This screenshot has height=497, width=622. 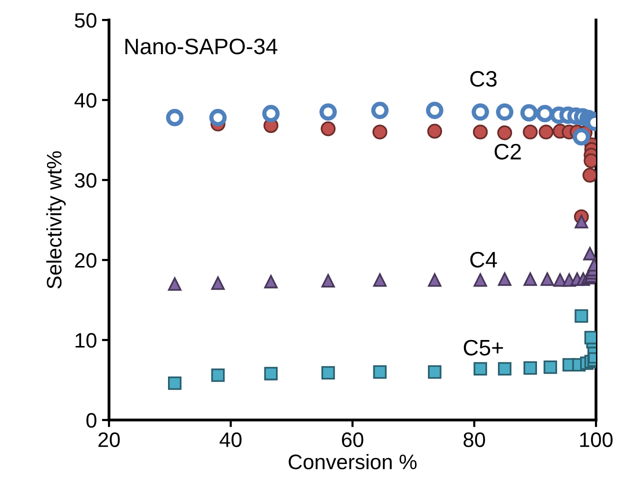 I want to click on series-label: C3, so click(x=483, y=79).